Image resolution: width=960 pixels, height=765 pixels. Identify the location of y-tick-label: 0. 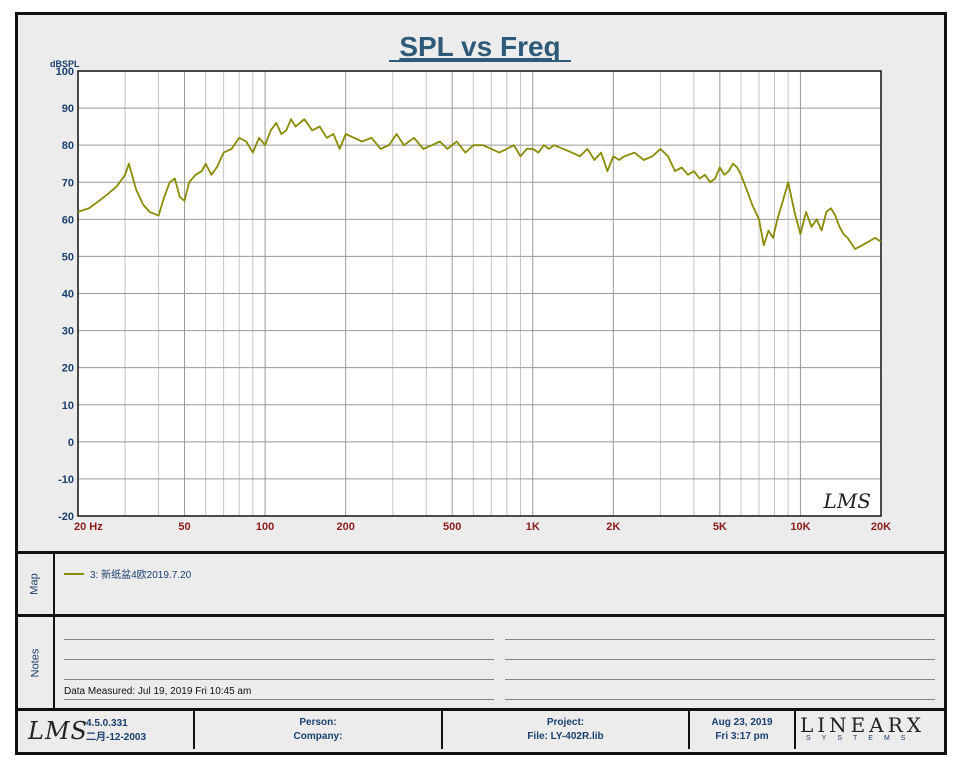
(71, 443).